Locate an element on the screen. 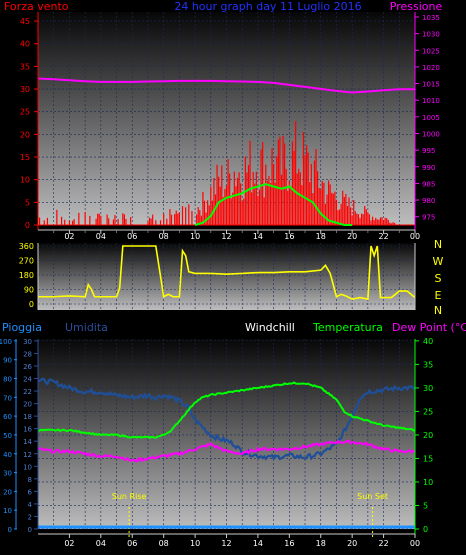 The height and width of the screenshot is (555, 466). wind-direction-line is located at coordinates (227, 273).